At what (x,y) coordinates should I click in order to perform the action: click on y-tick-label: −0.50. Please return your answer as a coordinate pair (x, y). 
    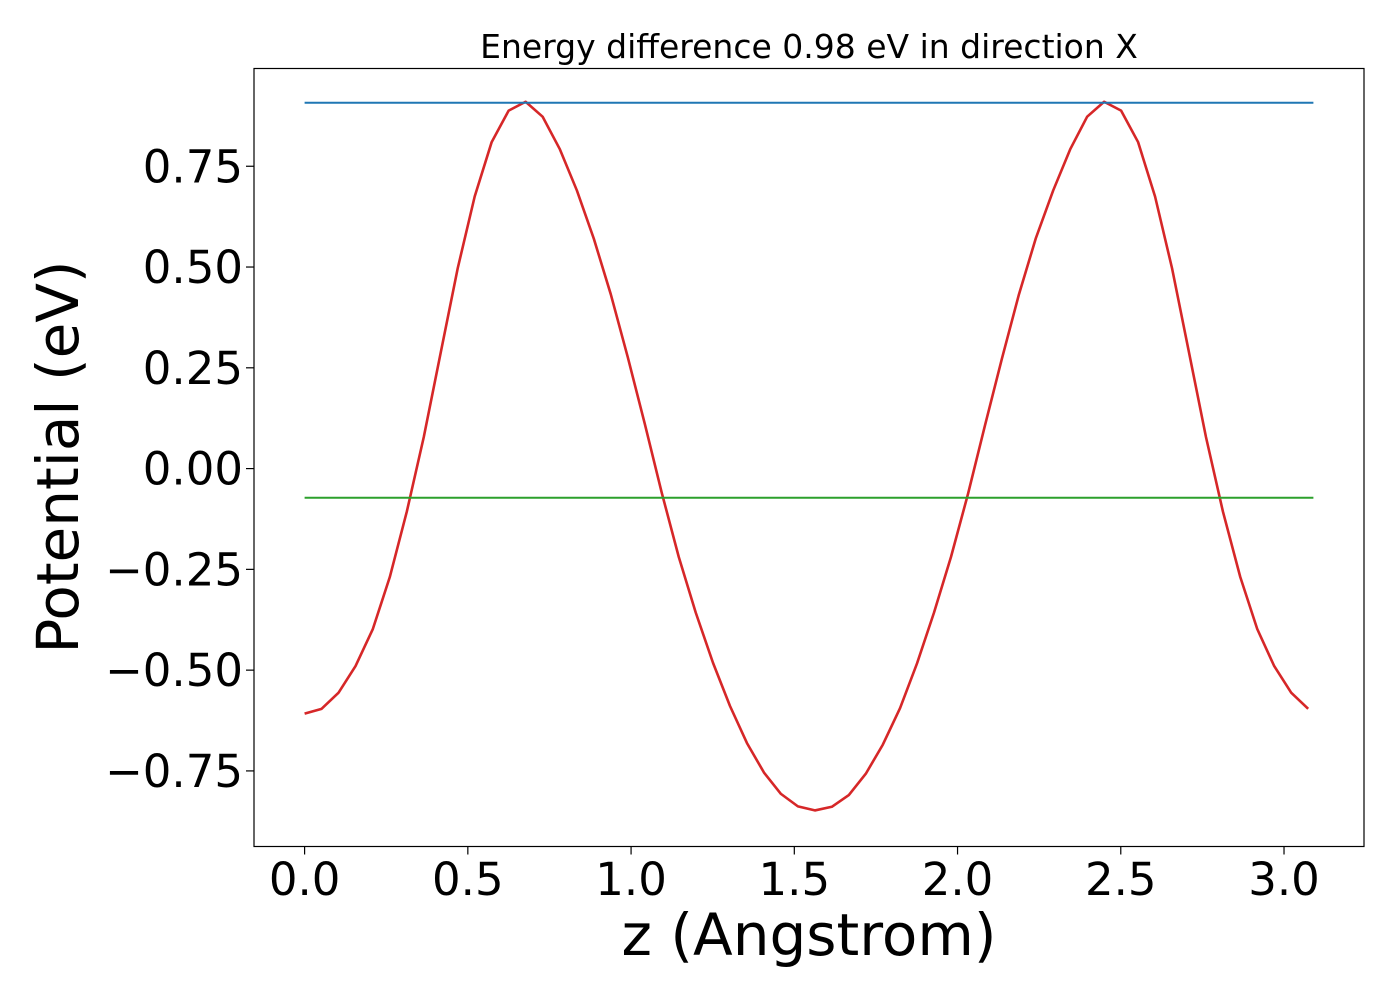
    Looking at the image, I should click on (174, 670).